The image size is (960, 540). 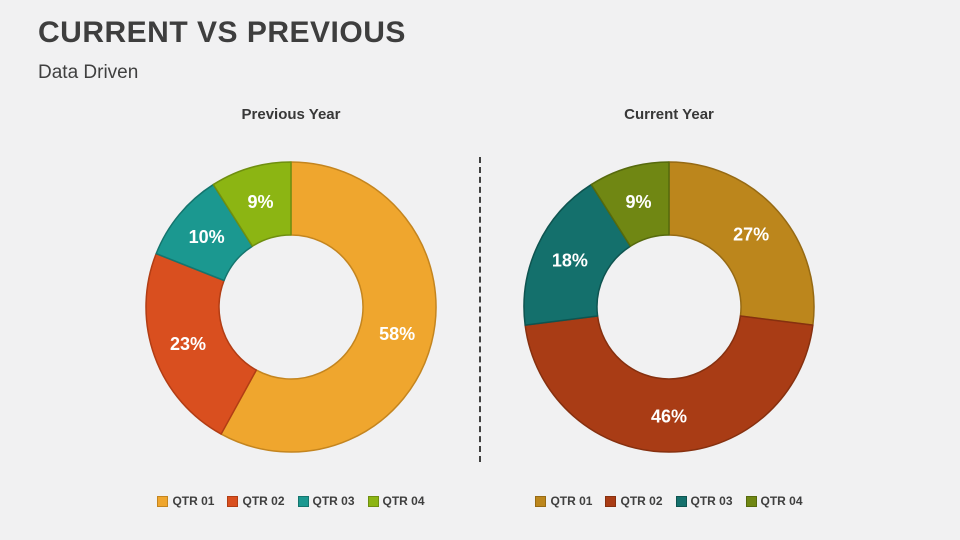 What do you see at coordinates (188, 344) in the screenshot?
I see `slice-percentage-label: 23%` at bounding box center [188, 344].